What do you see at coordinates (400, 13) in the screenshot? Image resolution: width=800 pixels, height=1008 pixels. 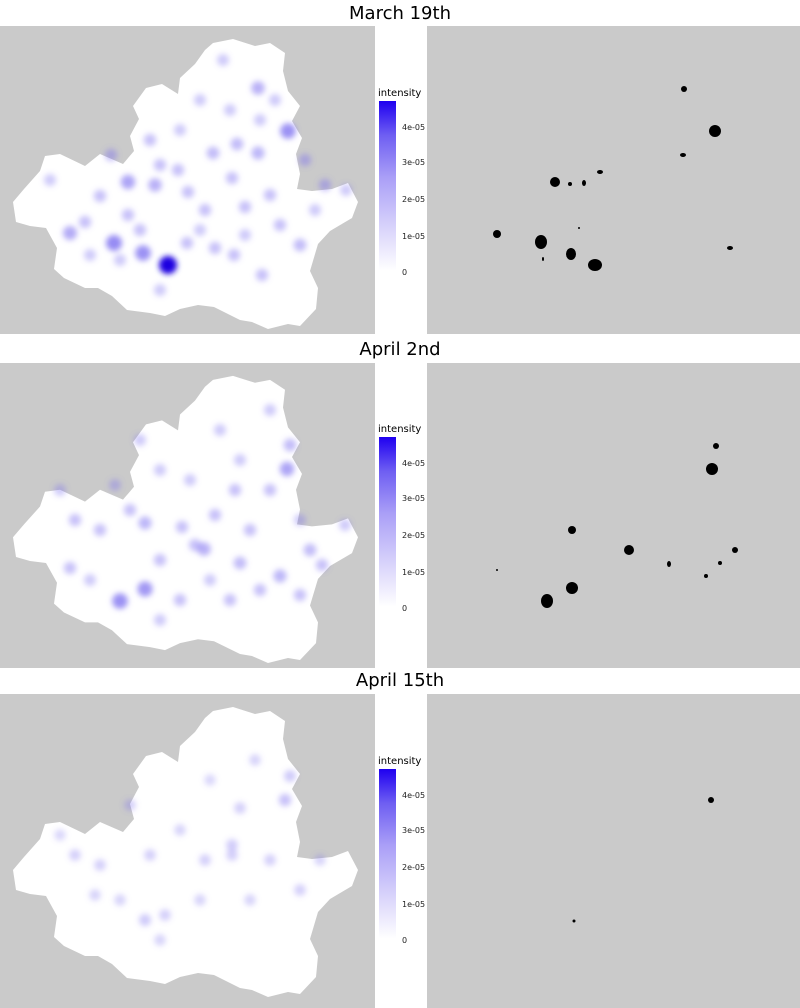 I see `panel-title-march-19th: March 19th` at bounding box center [400, 13].